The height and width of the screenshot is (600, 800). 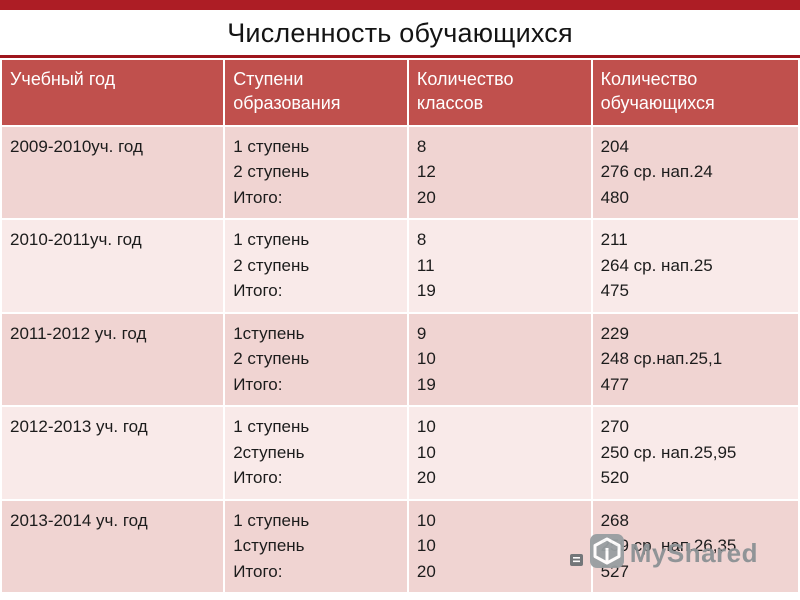 What do you see at coordinates (316, 92) in the screenshot?
I see `header-cell-stages: Ступени образования` at bounding box center [316, 92].